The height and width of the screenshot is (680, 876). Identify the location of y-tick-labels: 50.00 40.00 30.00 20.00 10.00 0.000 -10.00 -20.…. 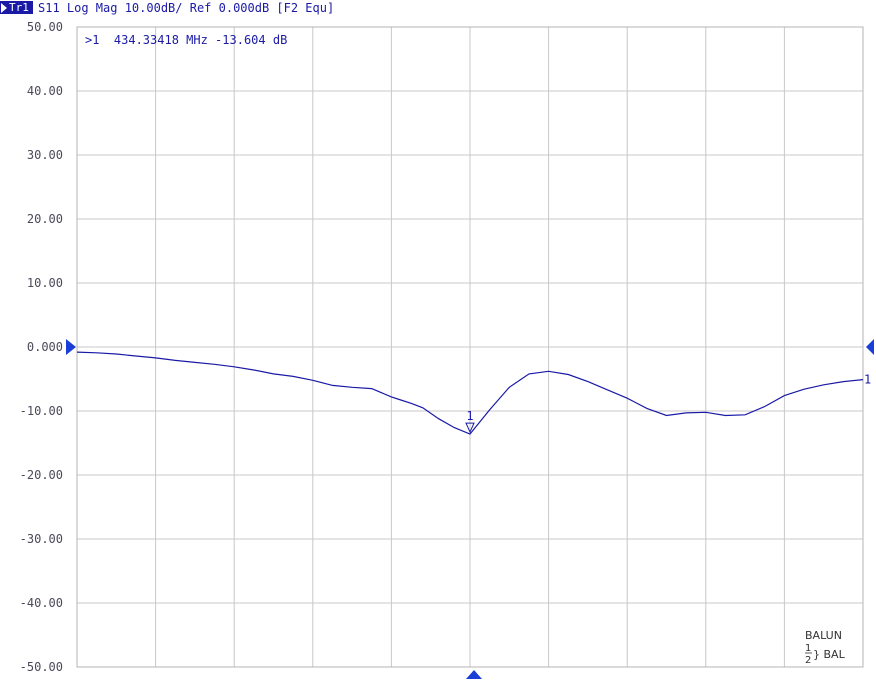
(41, 347).